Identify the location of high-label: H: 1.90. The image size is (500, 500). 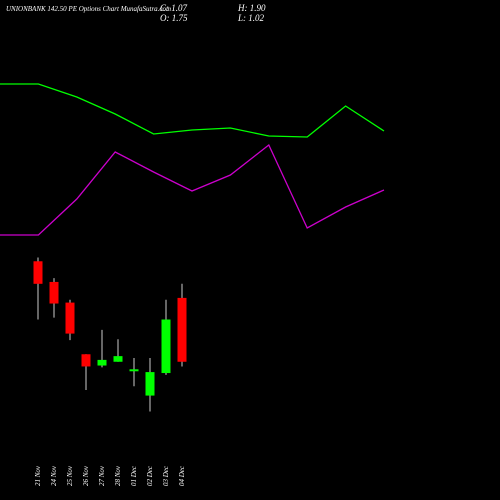
(251, 8).